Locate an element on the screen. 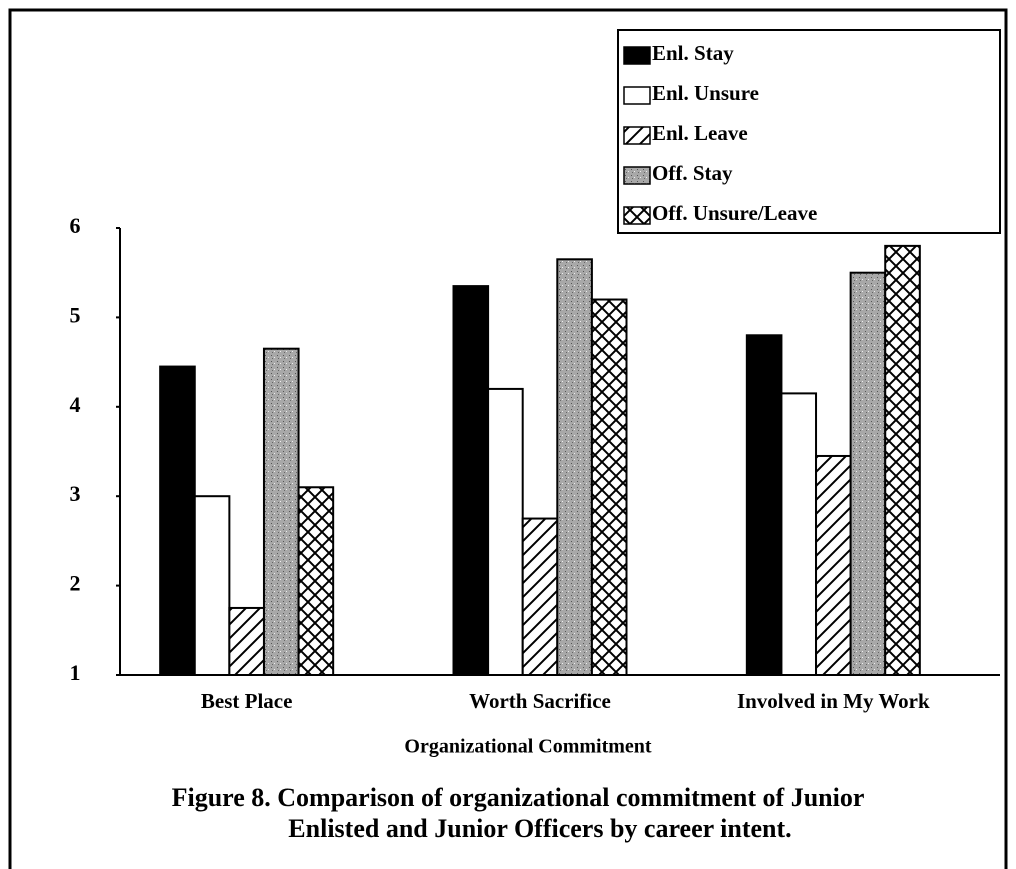  legend-label: Enl. Stay is located at coordinates (693, 53).